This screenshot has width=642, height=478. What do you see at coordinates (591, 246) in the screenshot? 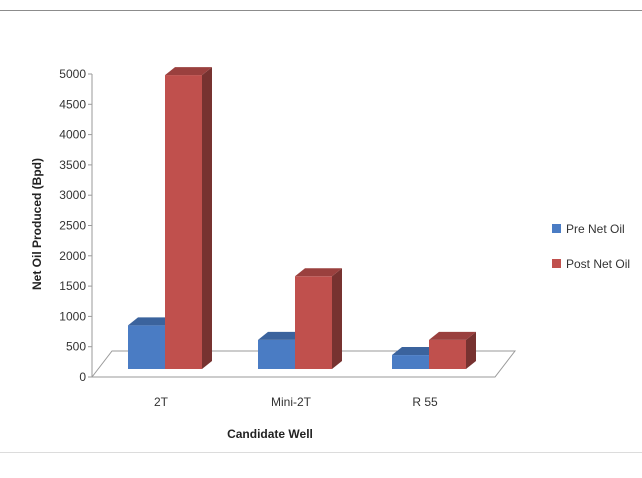
I see `legend: Pre Net Oil Post Net Oil` at bounding box center [591, 246].